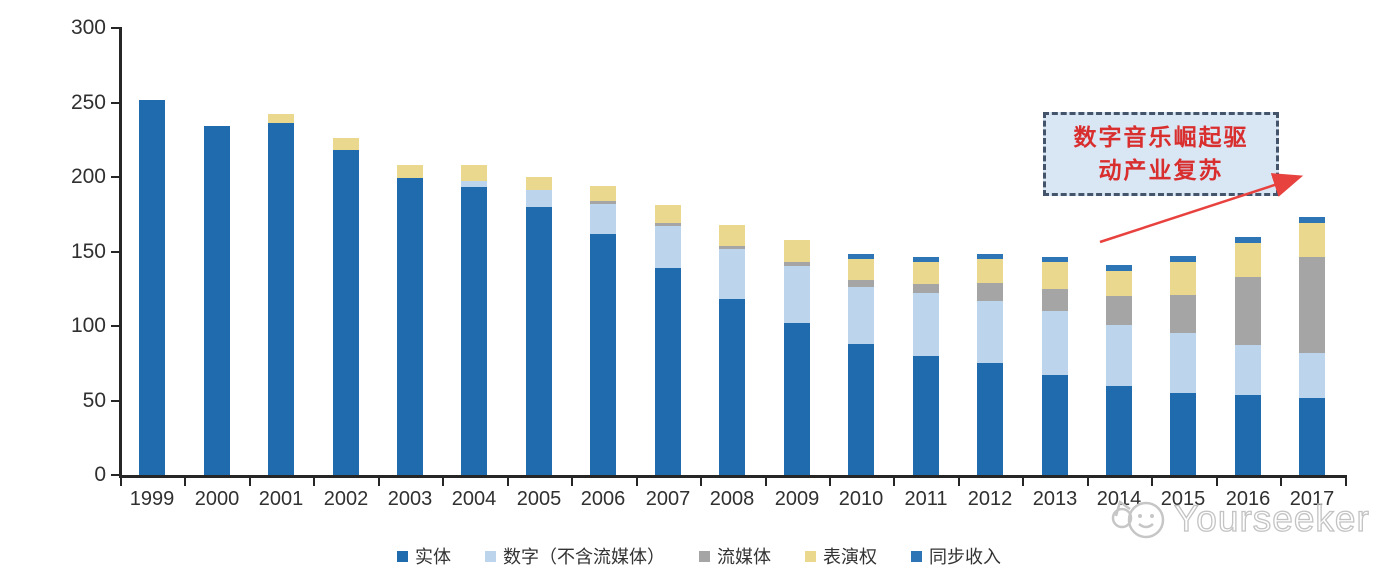  Describe the element at coordinates (346, 144) in the screenshot. I see `bar-segment-2002-表演权` at that location.